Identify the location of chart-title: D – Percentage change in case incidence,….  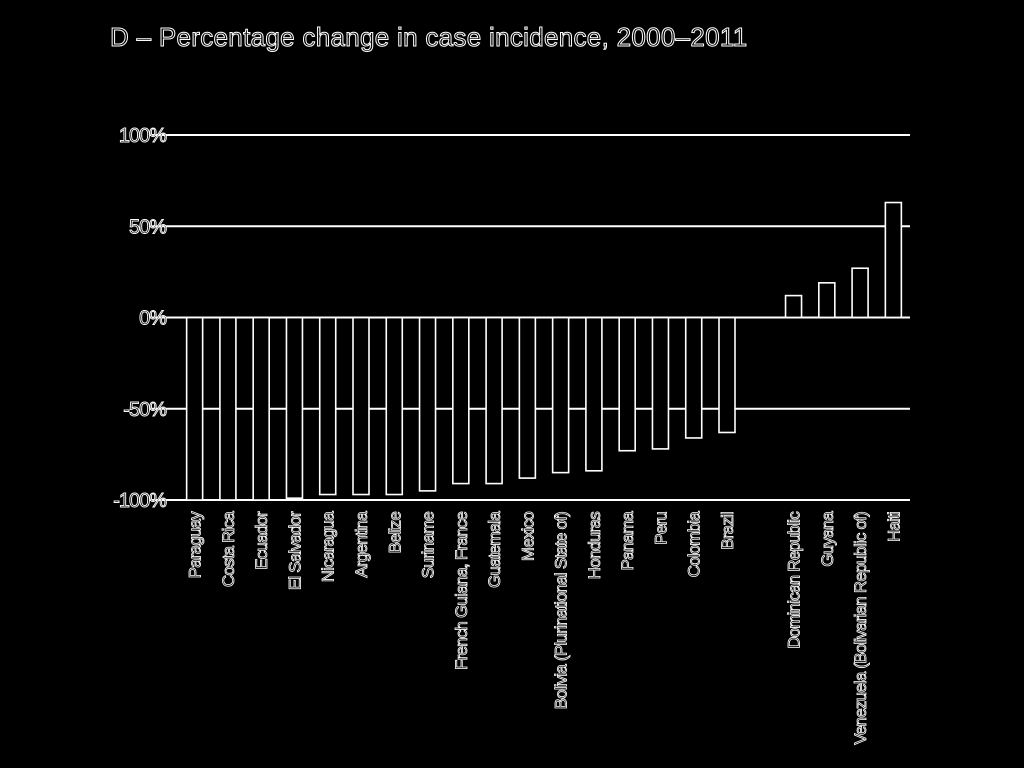
(429, 37).